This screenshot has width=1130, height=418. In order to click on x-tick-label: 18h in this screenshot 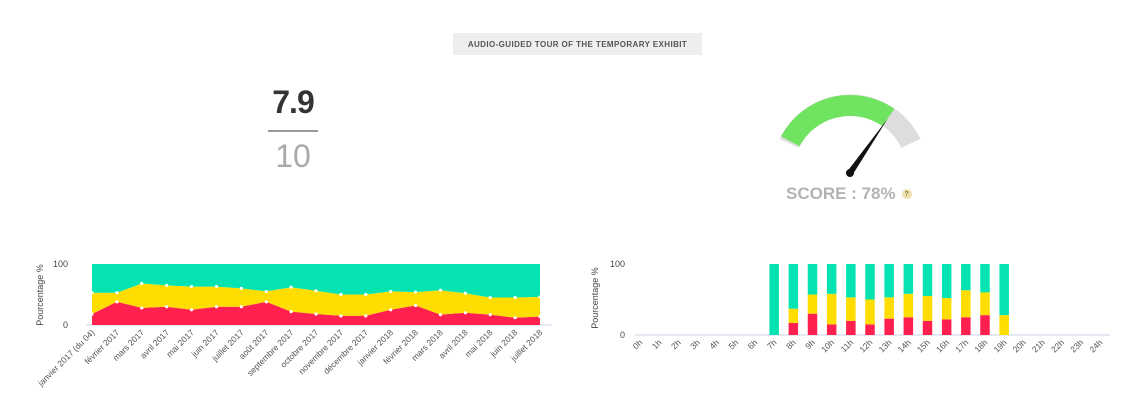, I will do `click(980, 345)`.